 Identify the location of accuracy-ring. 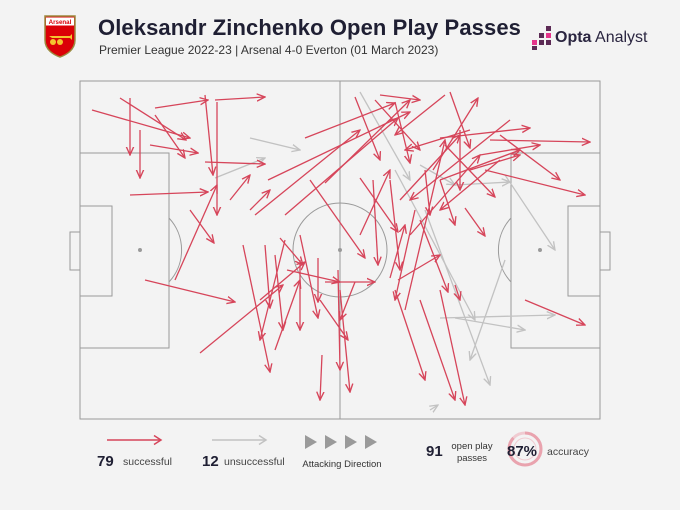
(525, 449).